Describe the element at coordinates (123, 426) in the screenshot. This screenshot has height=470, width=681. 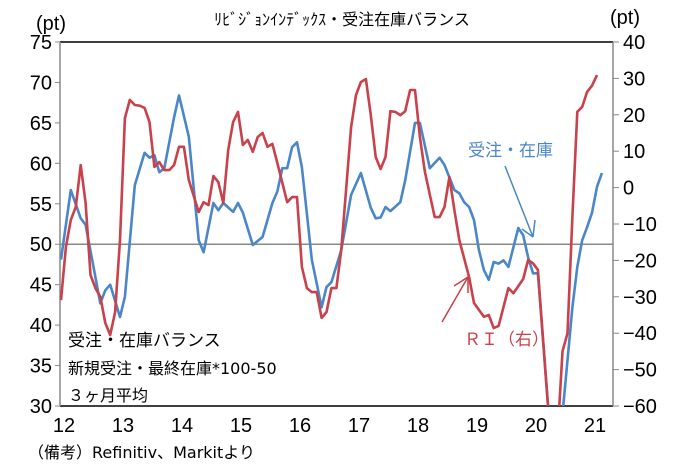
I see `x-tick-label: 13` at that location.